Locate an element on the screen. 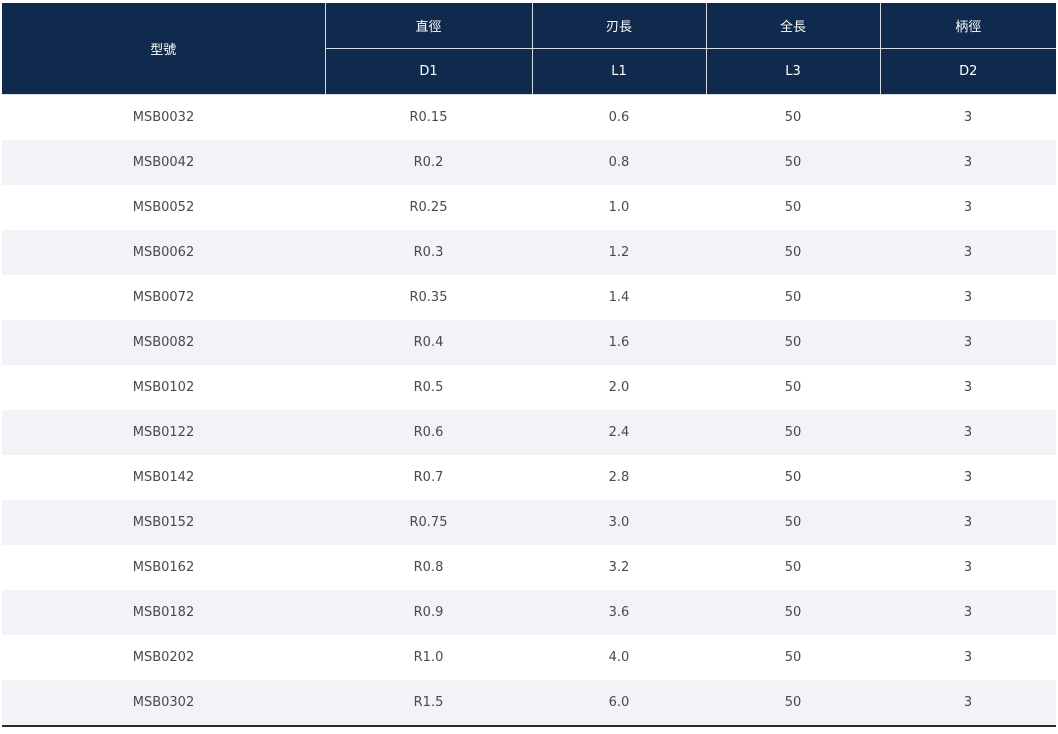  cell-l1: 1.2 is located at coordinates (619, 252).